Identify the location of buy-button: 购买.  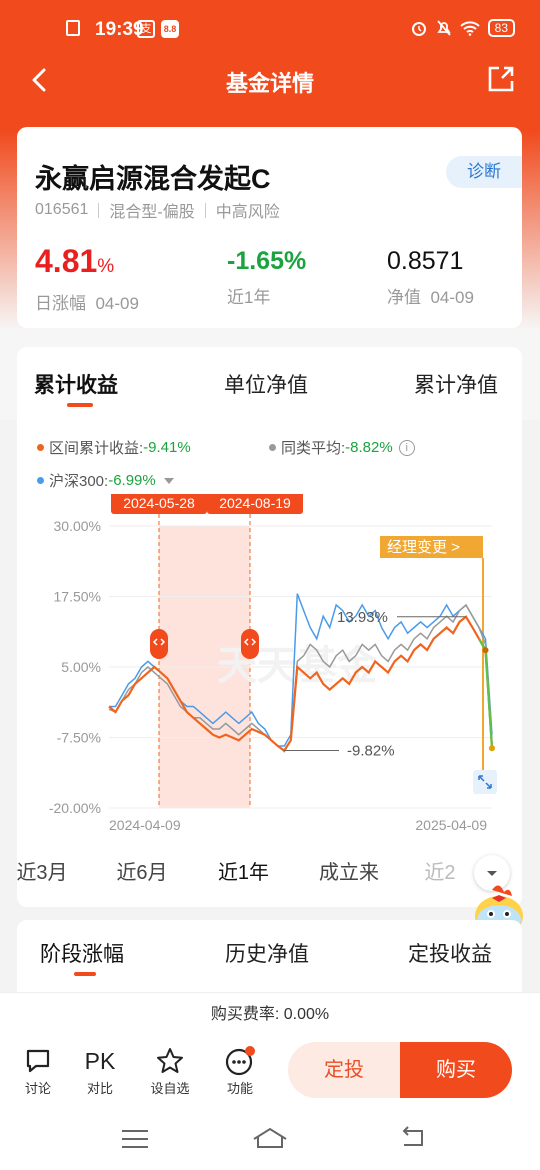
(456, 1070).